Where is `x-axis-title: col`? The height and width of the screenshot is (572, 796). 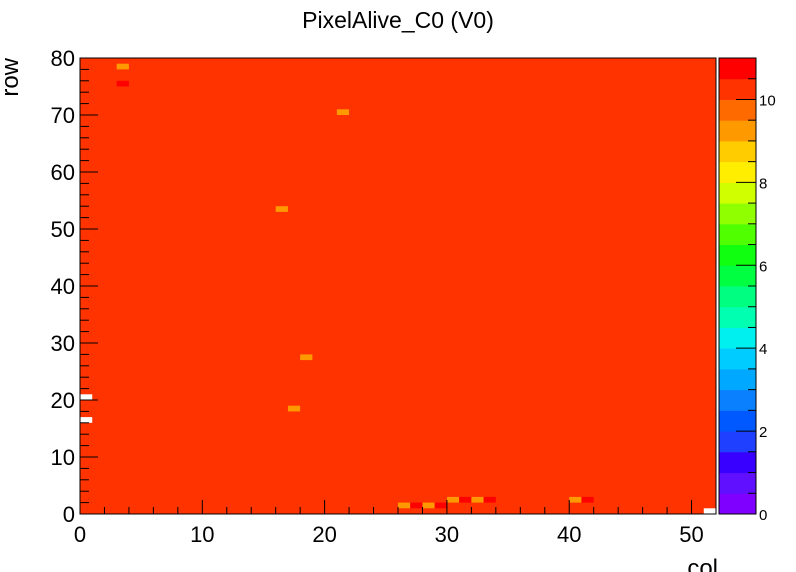
x-axis-title: col is located at coordinates (702, 563).